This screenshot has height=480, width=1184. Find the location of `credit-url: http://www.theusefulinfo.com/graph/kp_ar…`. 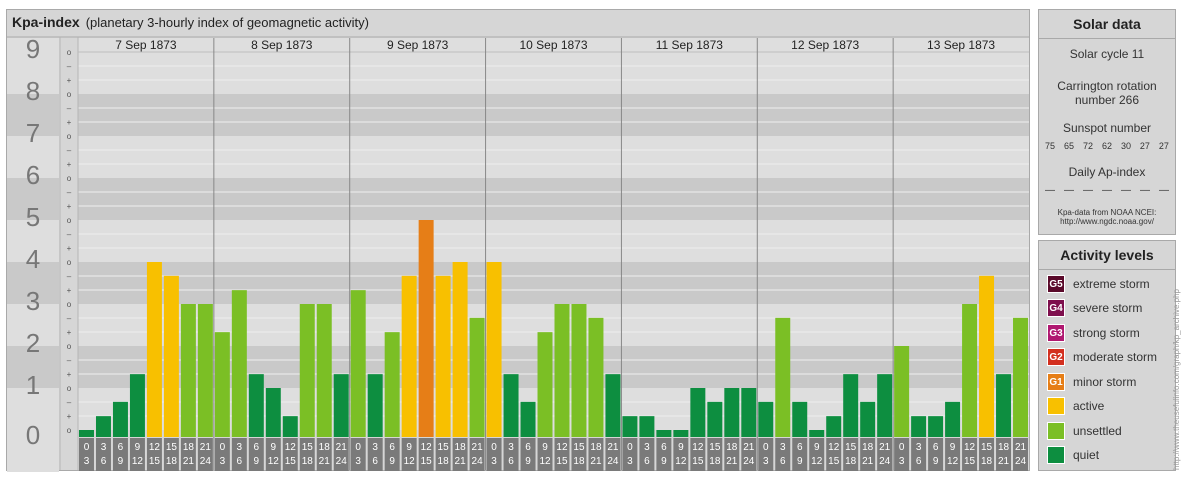

credit-url: http://www.theusefulinfo.com/graph/kp_ar… is located at coordinates (1176, 379).